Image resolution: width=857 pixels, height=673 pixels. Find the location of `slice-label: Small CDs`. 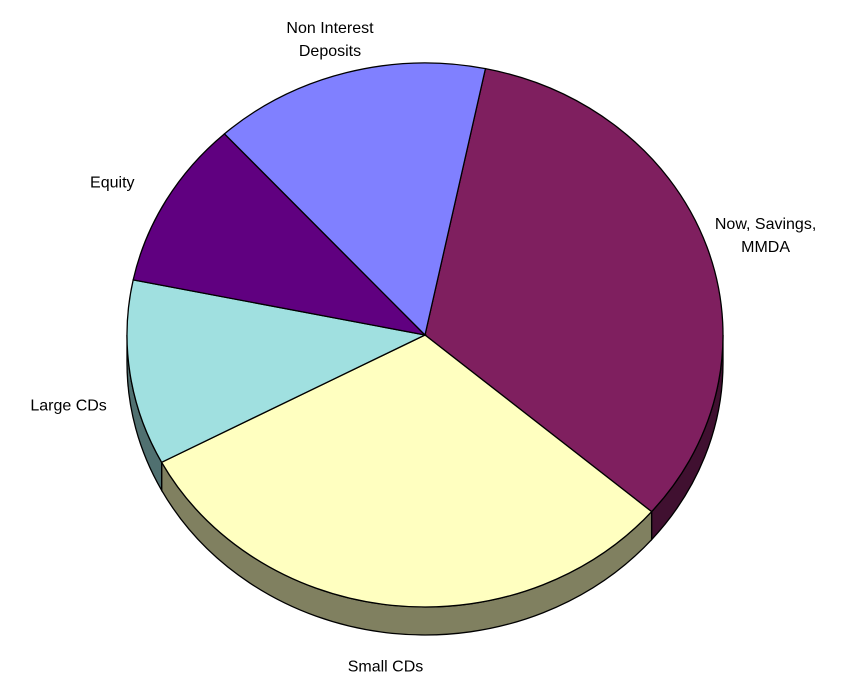

slice-label: Small CDs is located at coordinates (385, 665).